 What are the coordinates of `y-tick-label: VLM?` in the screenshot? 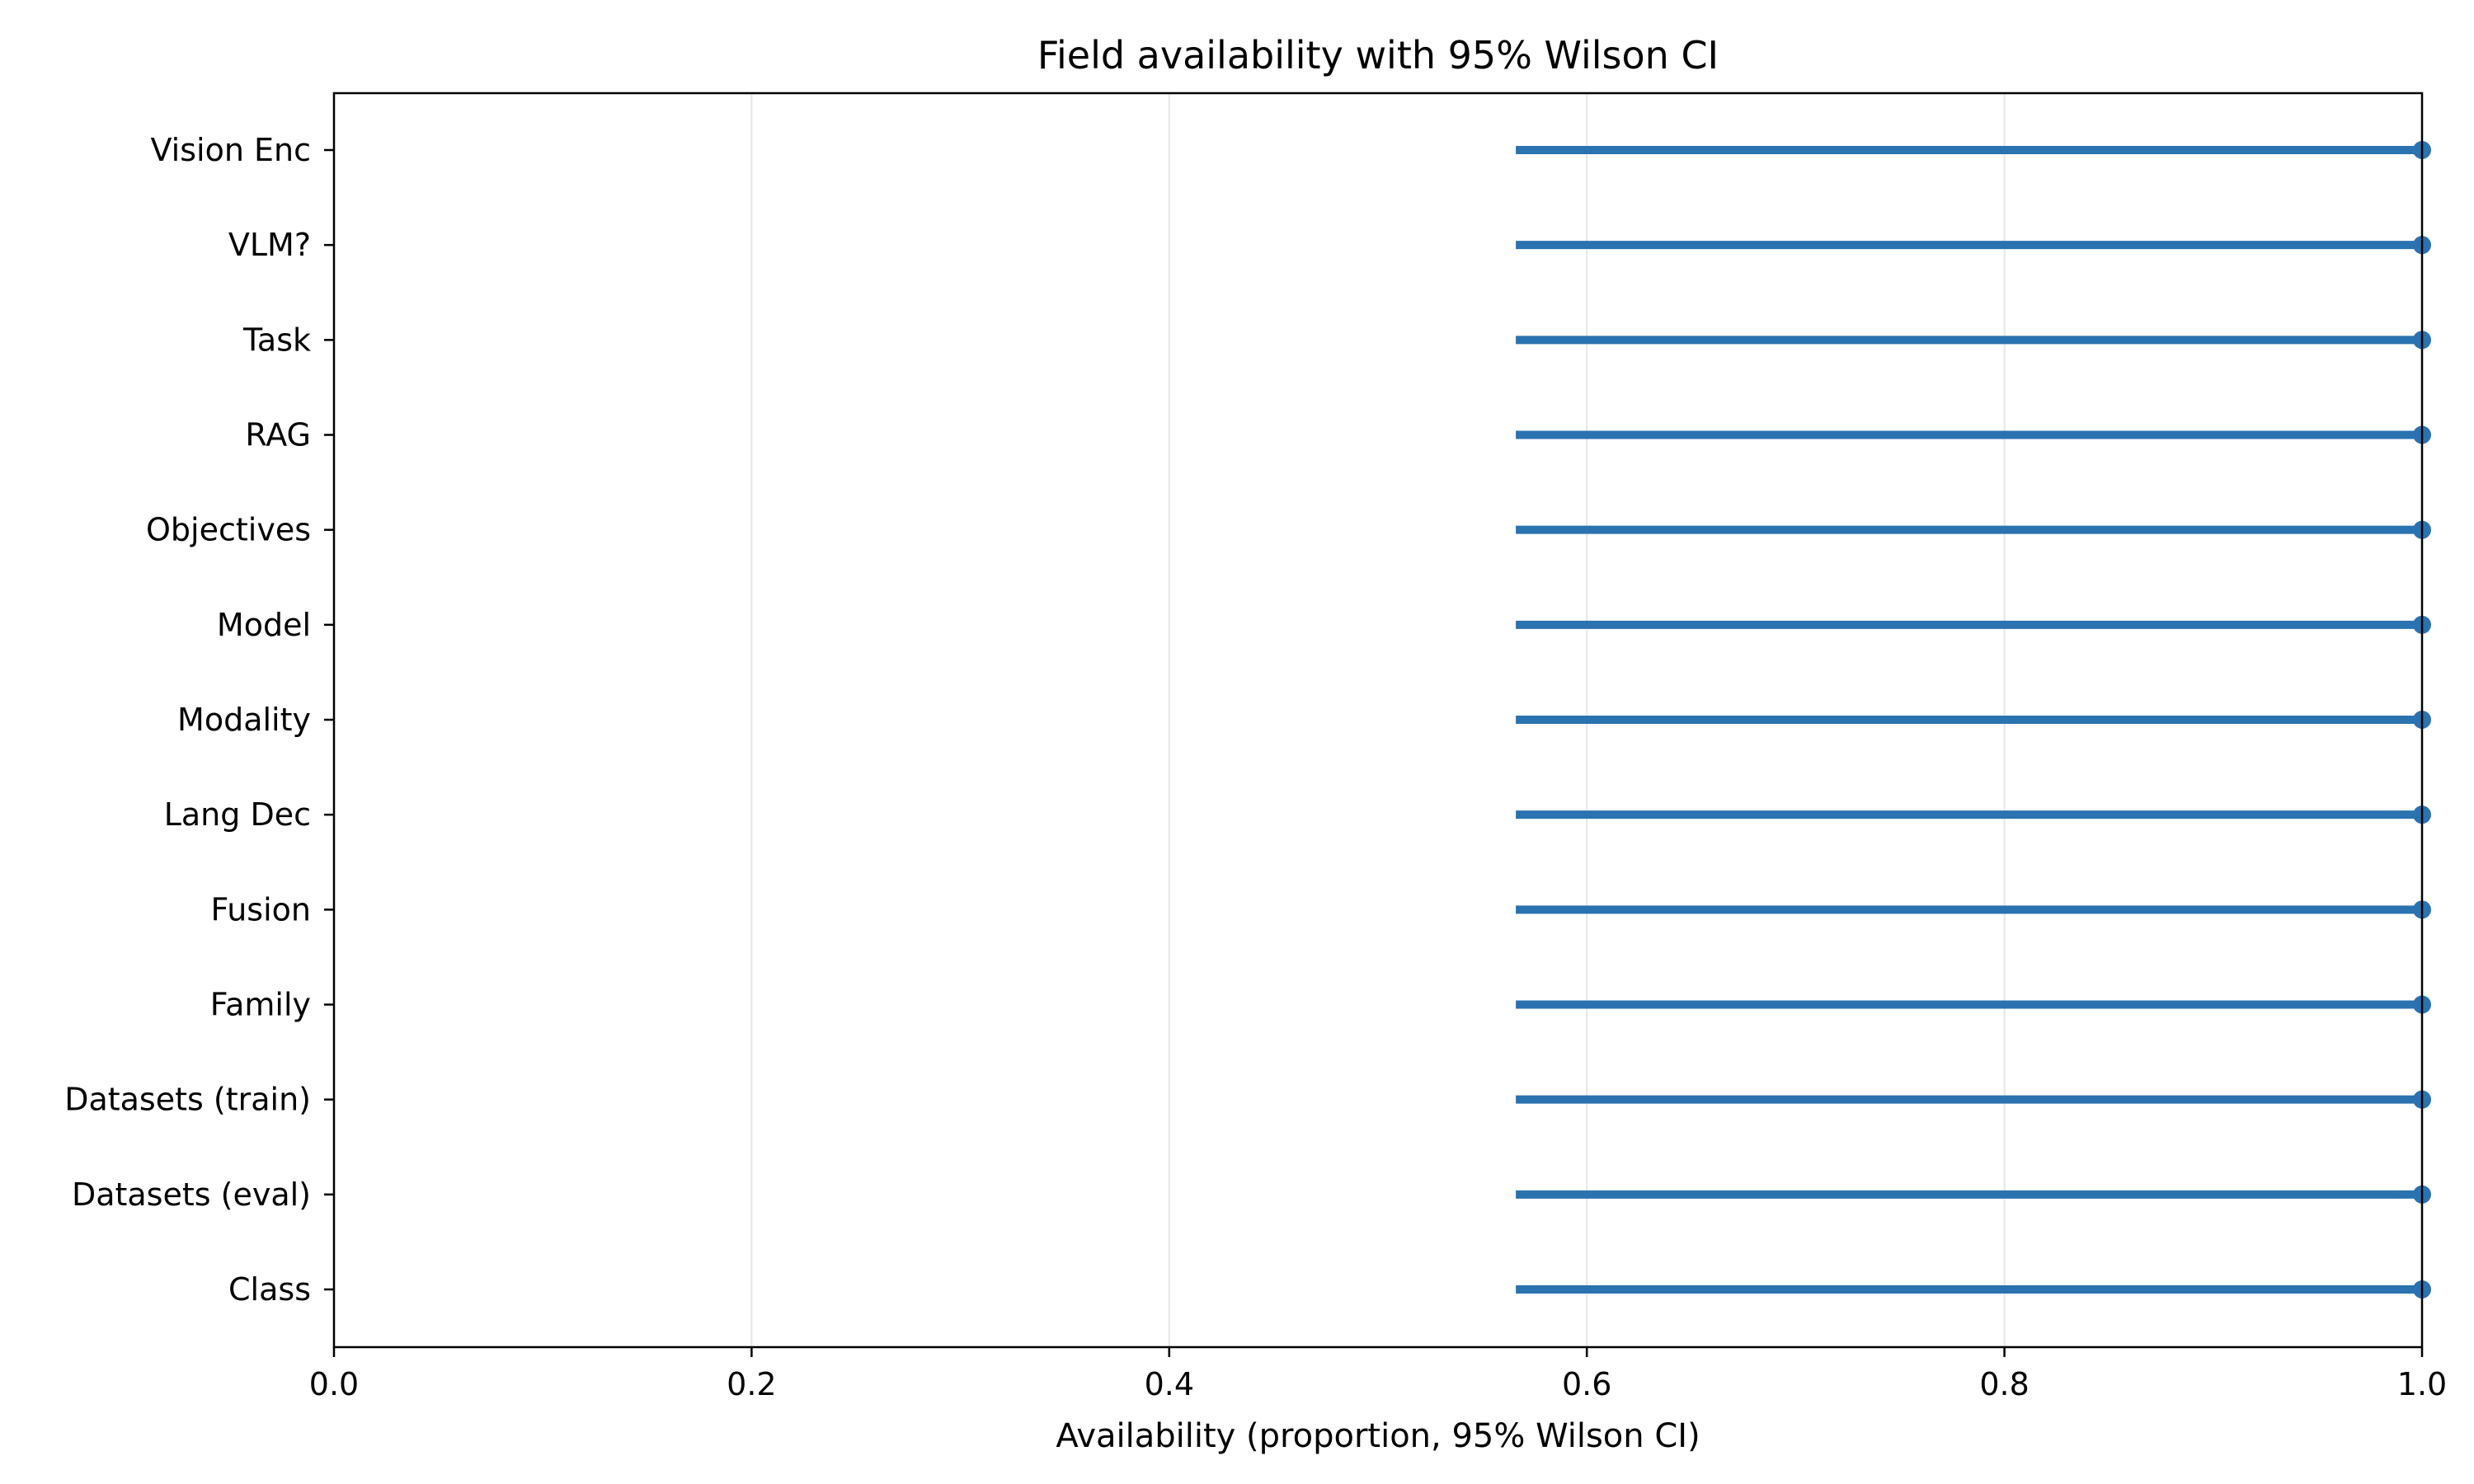 It's located at (269, 245).